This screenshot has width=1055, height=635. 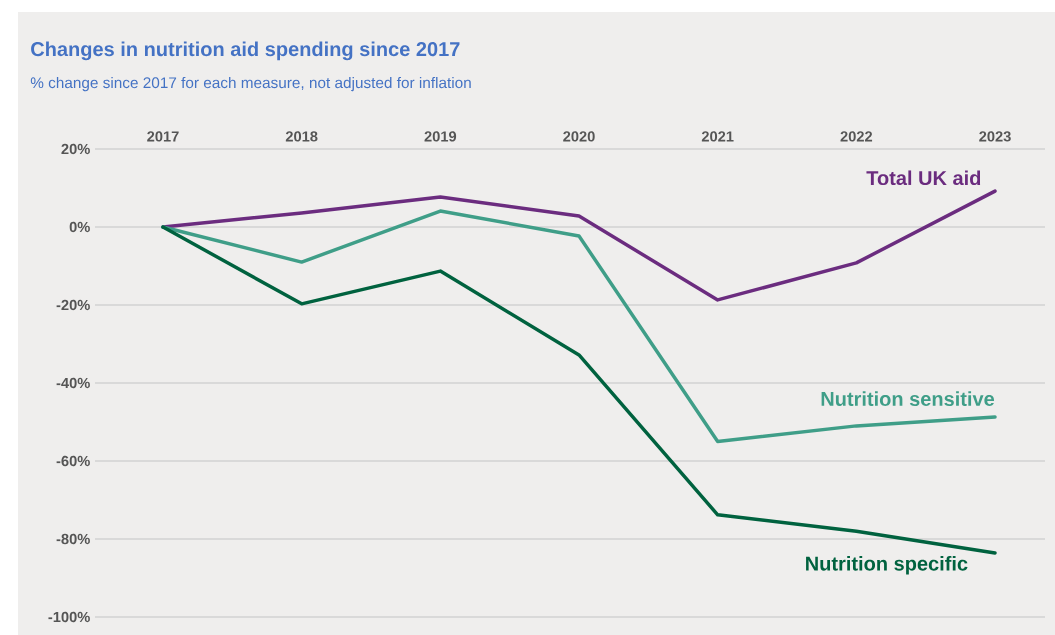 What do you see at coordinates (250, 84) in the screenshot?
I see `chart-subtitle: % change since 2017 for each measure, not adjusted for inflation` at bounding box center [250, 84].